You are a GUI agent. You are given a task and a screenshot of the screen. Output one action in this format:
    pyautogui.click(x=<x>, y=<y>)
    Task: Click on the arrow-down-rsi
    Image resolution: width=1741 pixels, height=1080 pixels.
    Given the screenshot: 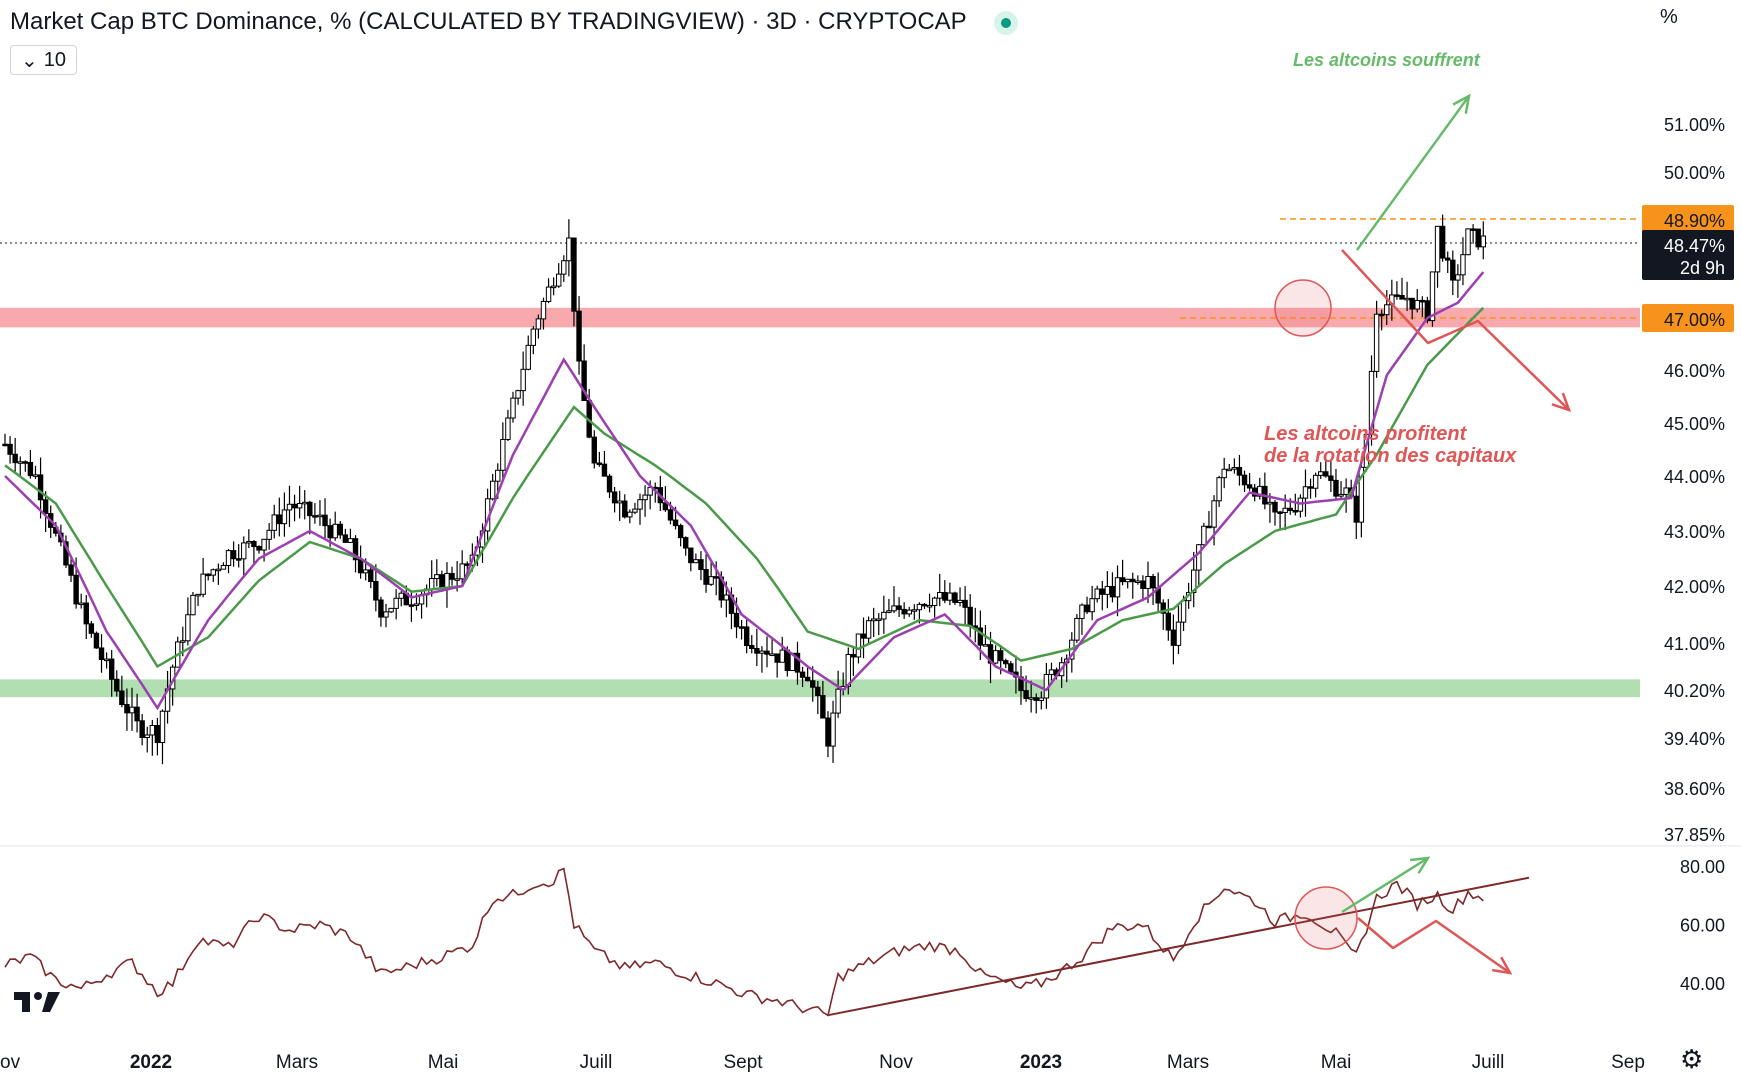 What is the action you would take?
    pyautogui.click(x=1434, y=946)
    